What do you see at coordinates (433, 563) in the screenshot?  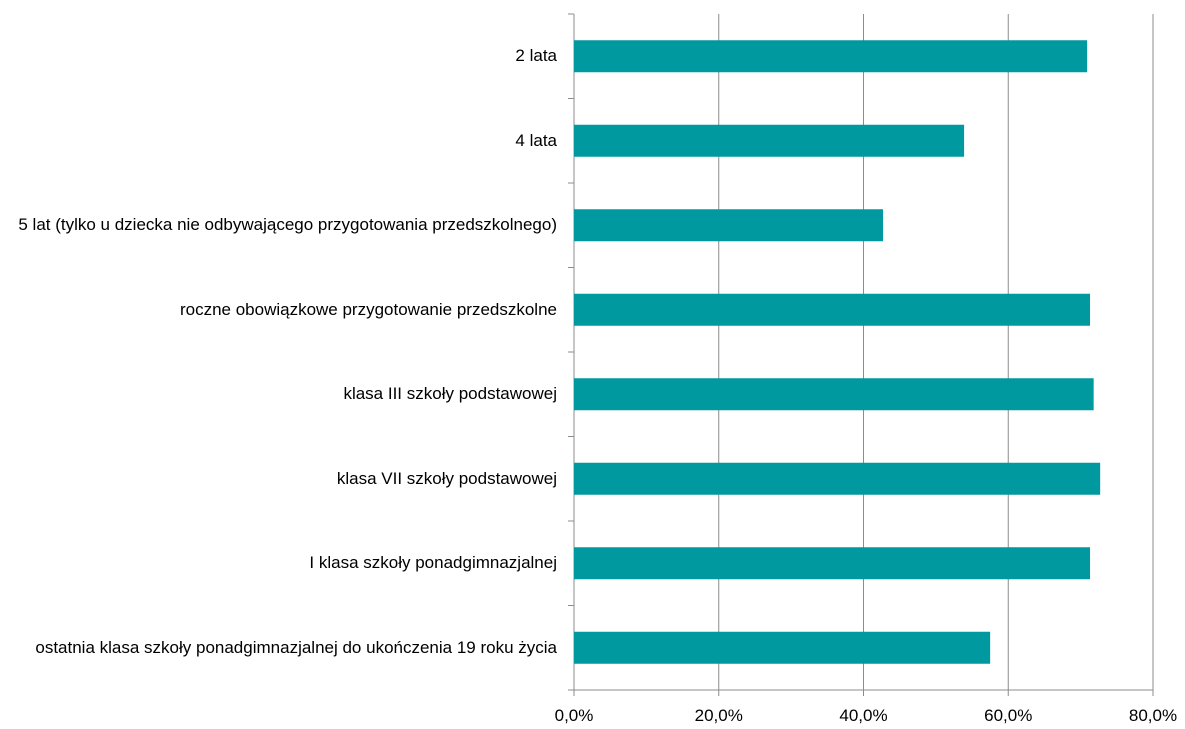 I see `category-label: I klasa szkoły ponadgimnazjalnej` at bounding box center [433, 563].